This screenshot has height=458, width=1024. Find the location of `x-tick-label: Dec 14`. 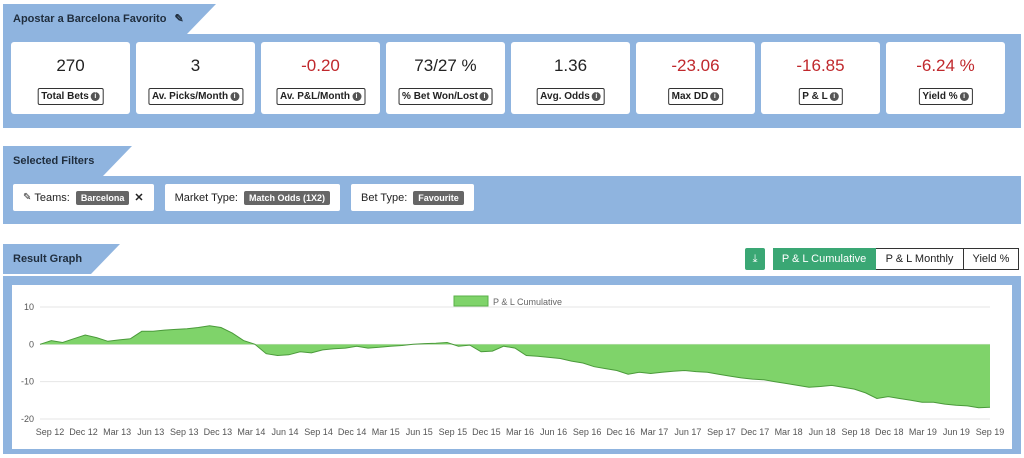

x-tick-label: Dec 14 is located at coordinates (352, 432).